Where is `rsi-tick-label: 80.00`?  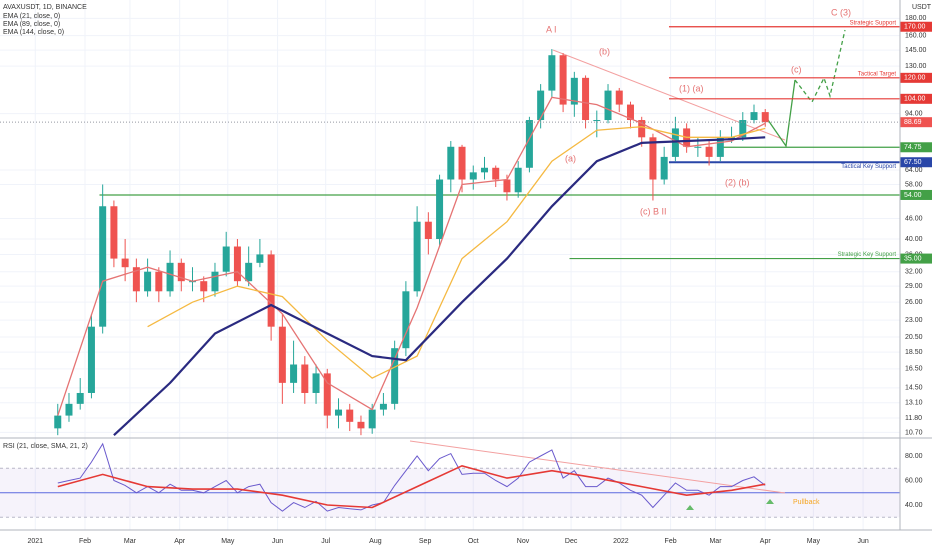 rsi-tick-label: 80.00 is located at coordinates (914, 456).